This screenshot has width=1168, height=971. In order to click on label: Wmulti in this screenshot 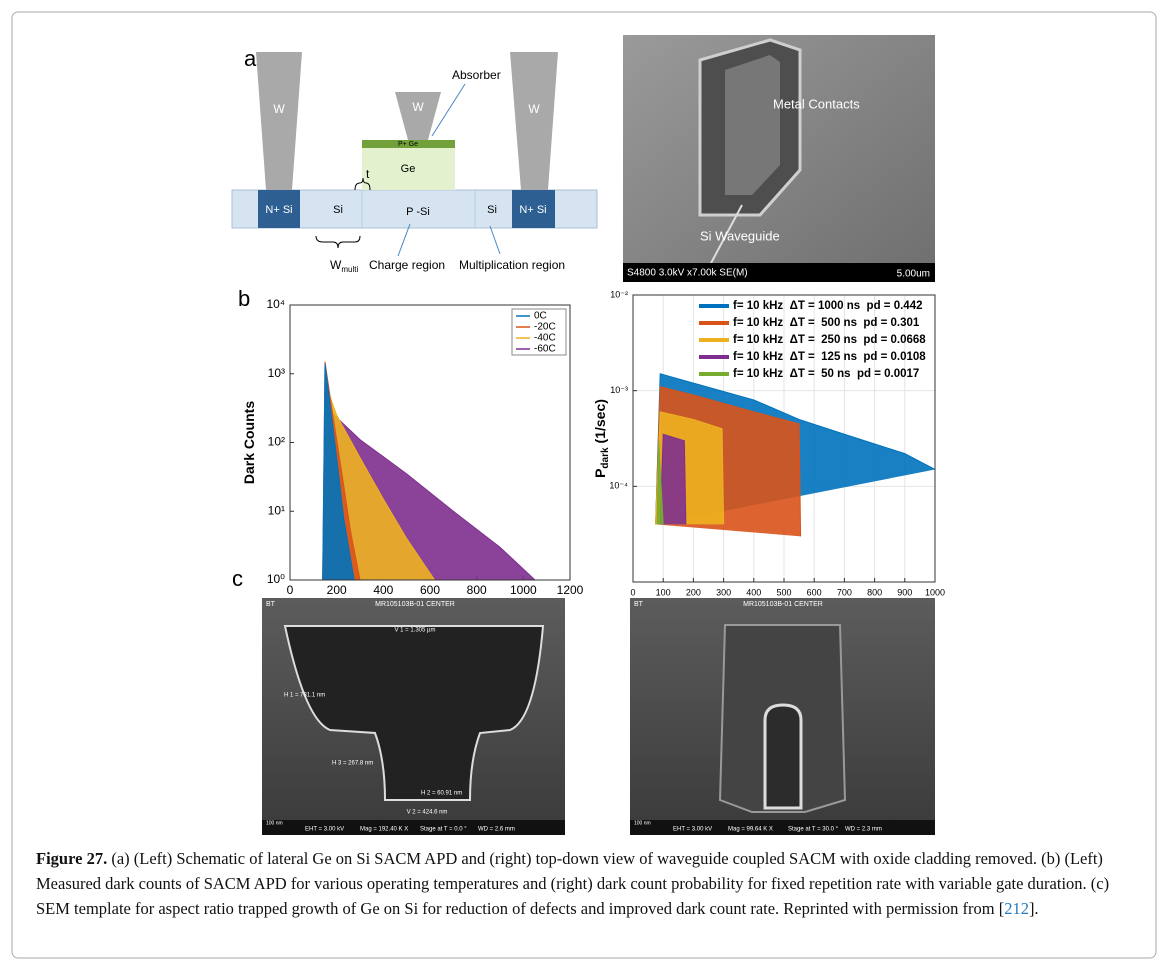, I will do `click(344, 266)`.